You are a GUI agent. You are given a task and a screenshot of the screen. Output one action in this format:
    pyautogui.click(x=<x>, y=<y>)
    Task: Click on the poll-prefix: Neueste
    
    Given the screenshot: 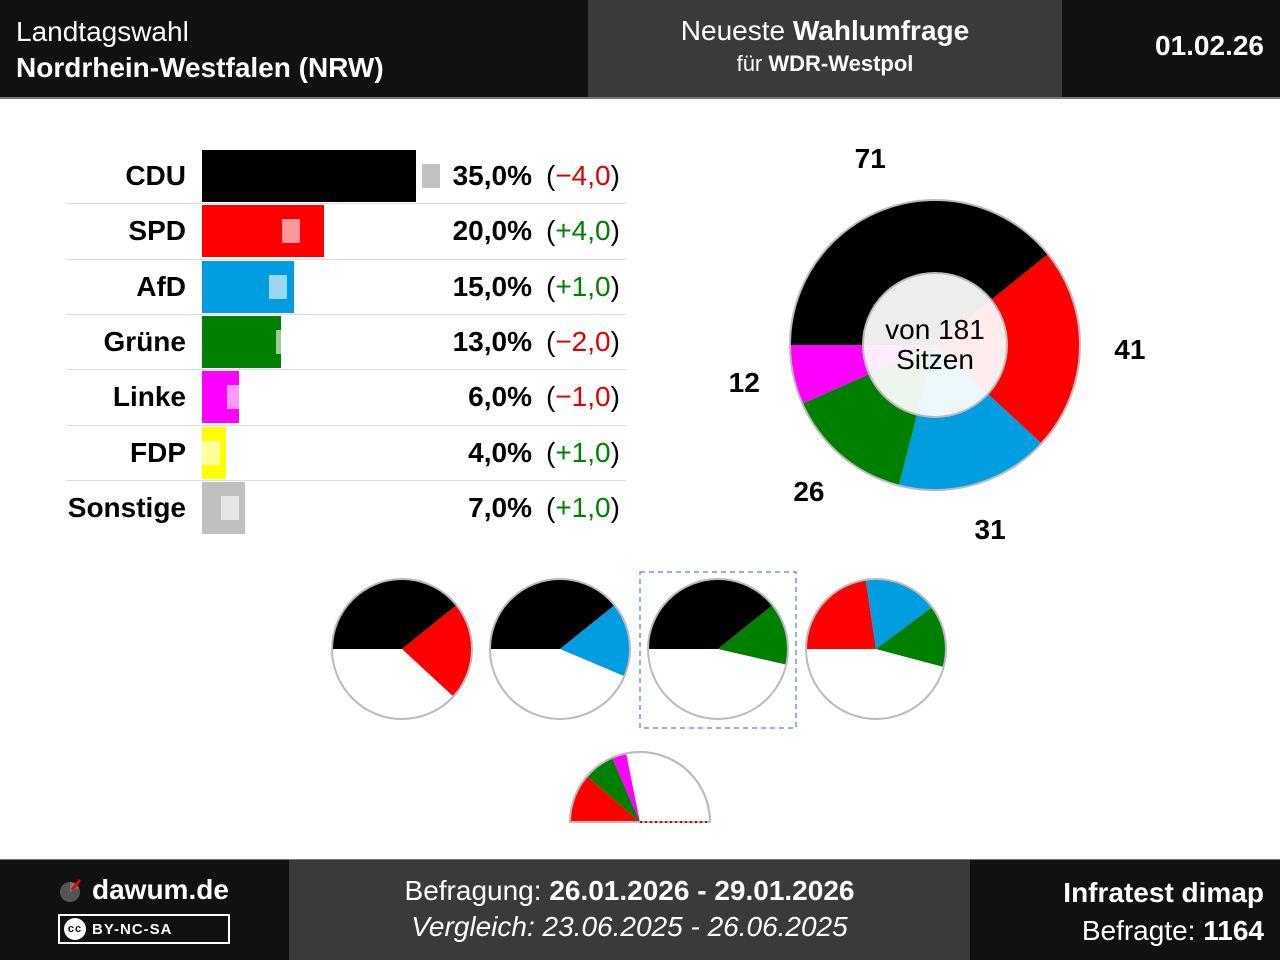 What is the action you would take?
    pyautogui.click(x=733, y=30)
    